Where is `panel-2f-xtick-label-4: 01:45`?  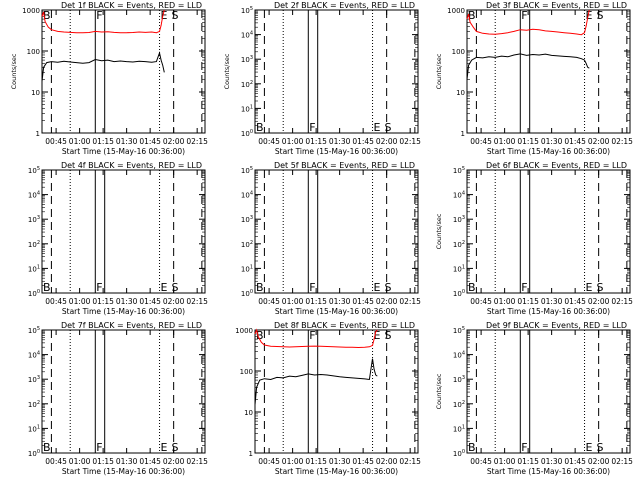
panel-2f-xtick-label-4: 01:45 is located at coordinates (363, 141).